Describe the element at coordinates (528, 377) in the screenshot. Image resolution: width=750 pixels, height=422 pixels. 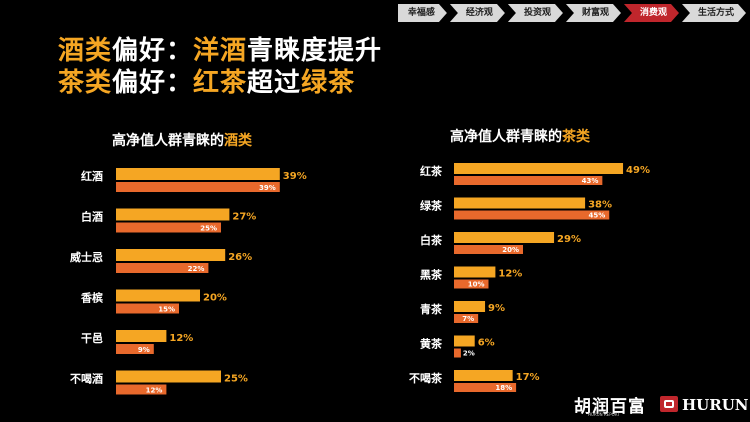
I see `tea-data-label-series1: 17%` at that location.